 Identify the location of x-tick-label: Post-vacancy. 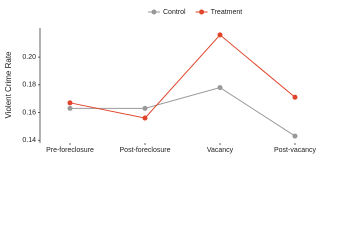
(295, 150).